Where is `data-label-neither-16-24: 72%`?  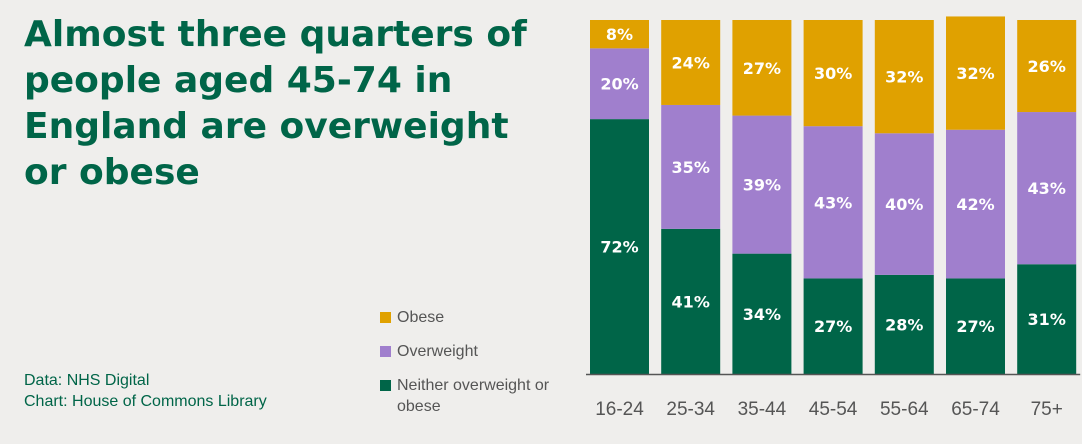
data-label-neither-16-24: 72% is located at coordinates (619, 247).